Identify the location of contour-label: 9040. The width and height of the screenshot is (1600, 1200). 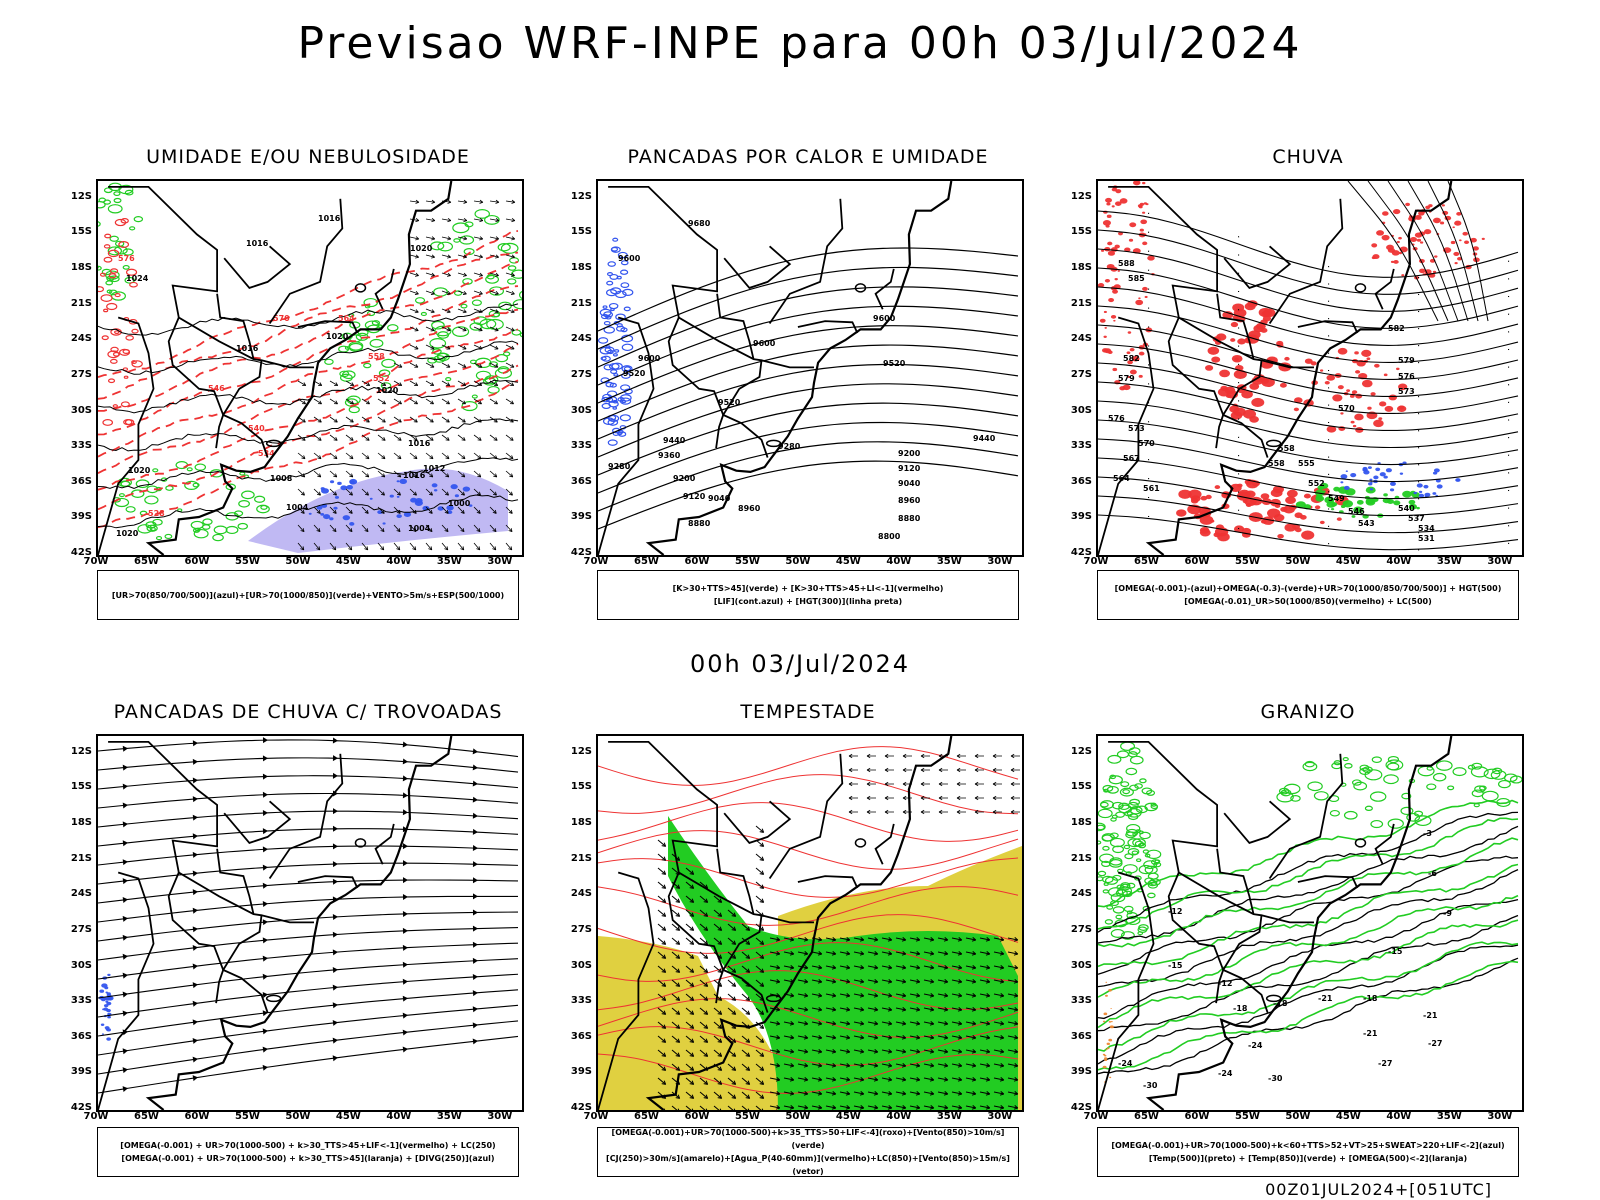
(909, 483).